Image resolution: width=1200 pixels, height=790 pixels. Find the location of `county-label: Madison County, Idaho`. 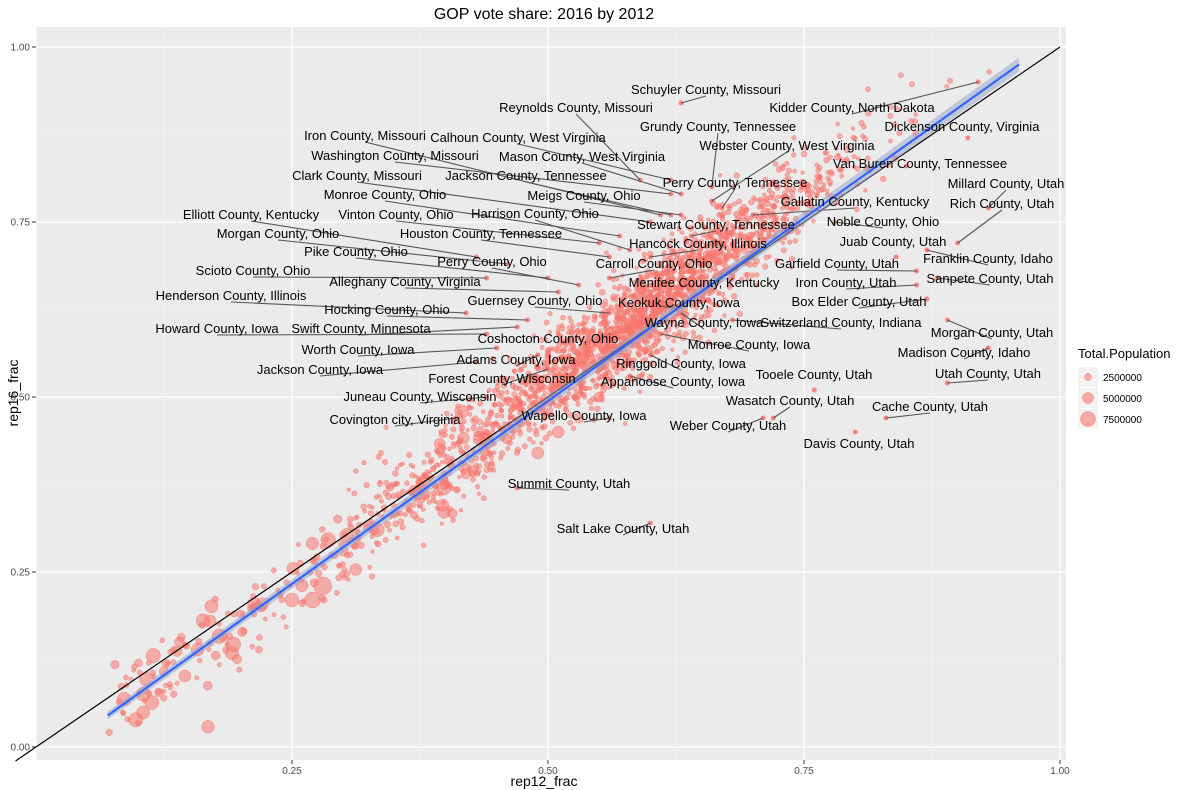

county-label: Madison County, Idaho is located at coordinates (964, 352).